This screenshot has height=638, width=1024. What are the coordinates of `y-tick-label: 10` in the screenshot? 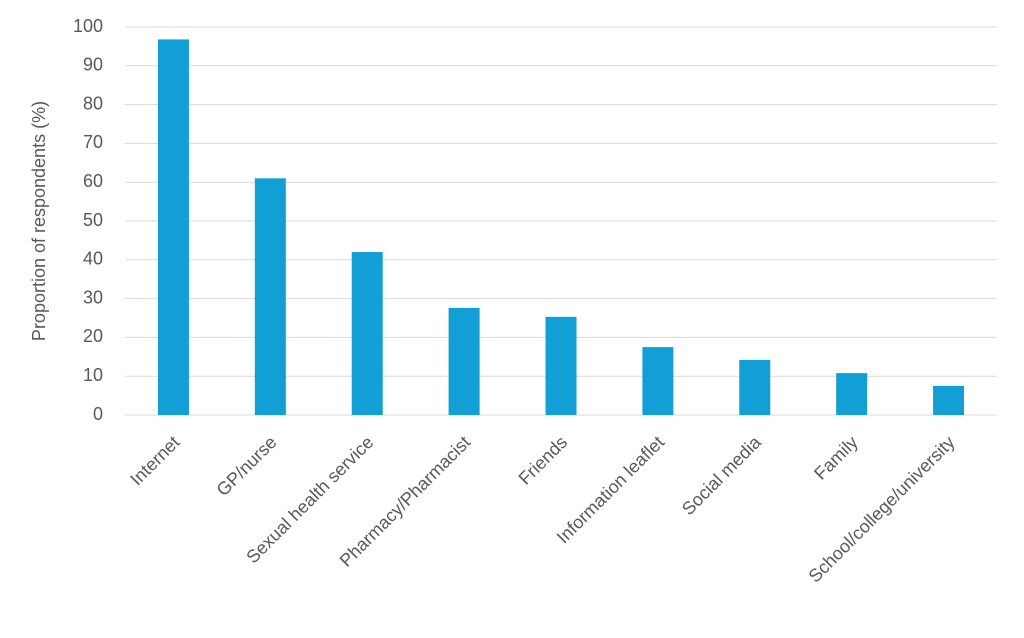 It's located at (93, 375).